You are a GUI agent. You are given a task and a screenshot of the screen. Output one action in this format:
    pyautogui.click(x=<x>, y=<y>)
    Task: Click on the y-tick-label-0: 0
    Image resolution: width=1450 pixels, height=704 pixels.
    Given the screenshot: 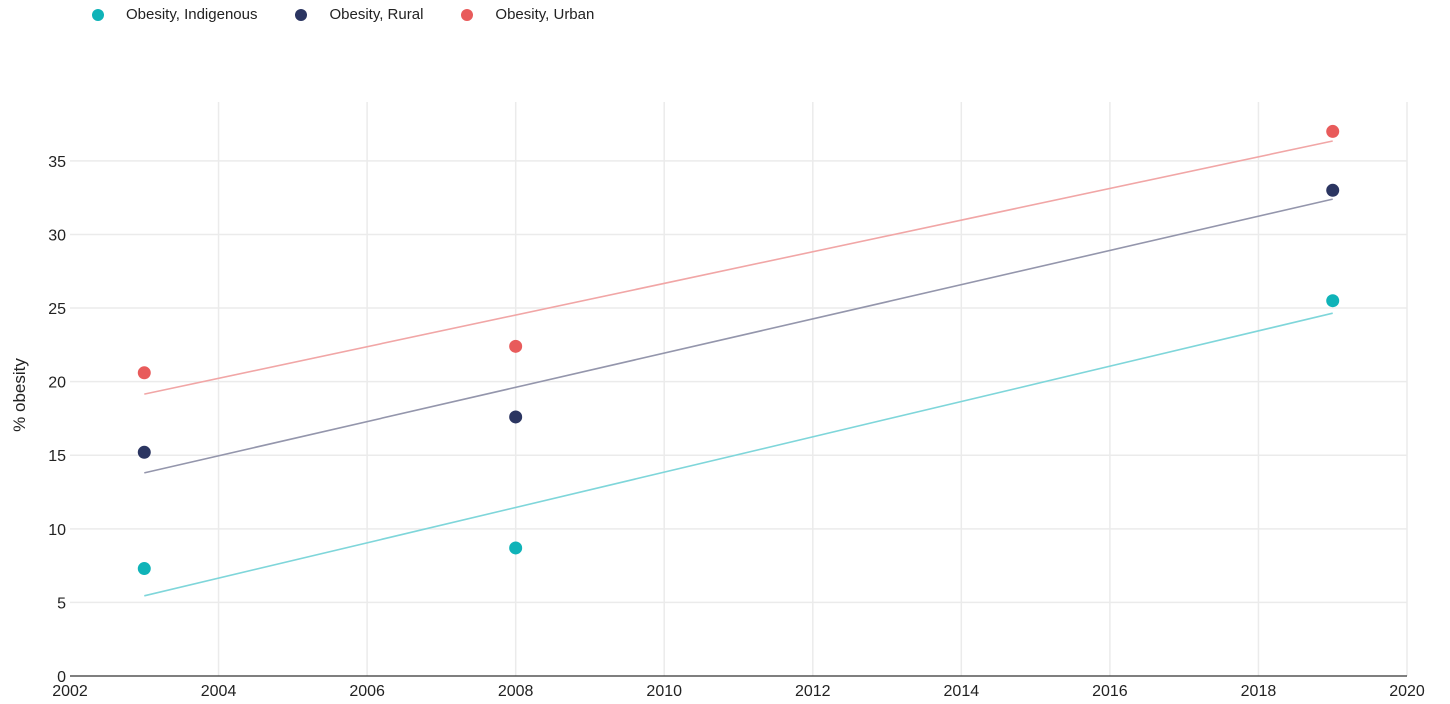 What is the action you would take?
    pyautogui.click(x=61, y=677)
    